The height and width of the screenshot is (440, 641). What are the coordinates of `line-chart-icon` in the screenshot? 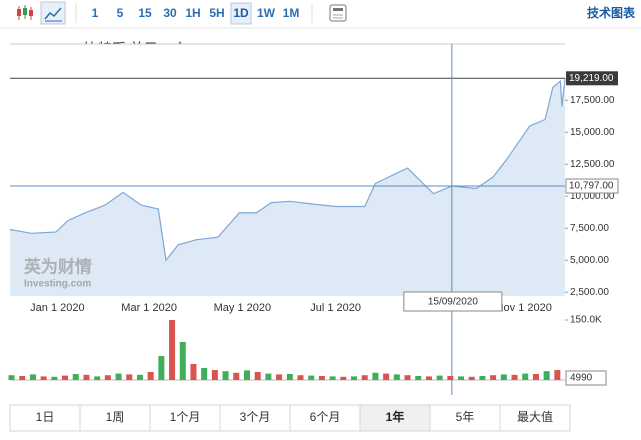 It's located at (53, 13).